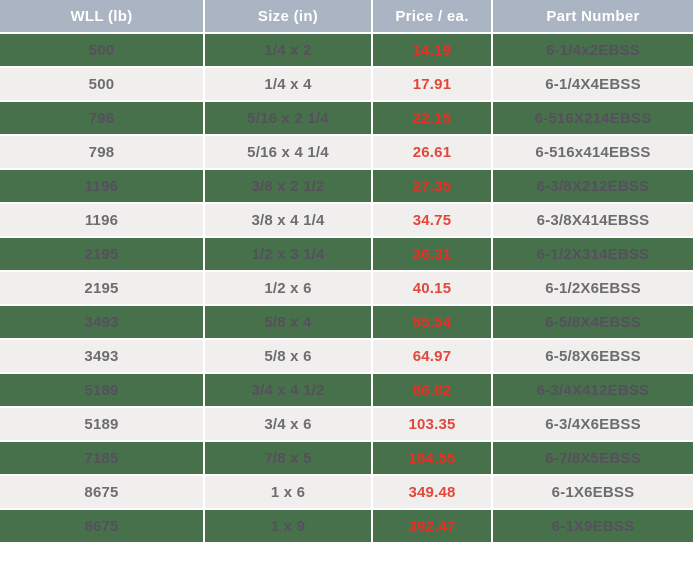 This screenshot has height=586, width=693. Describe the element at coordinates (592, 17) in the screenshot. I see `column-header-part-number: Part Number` at that location.